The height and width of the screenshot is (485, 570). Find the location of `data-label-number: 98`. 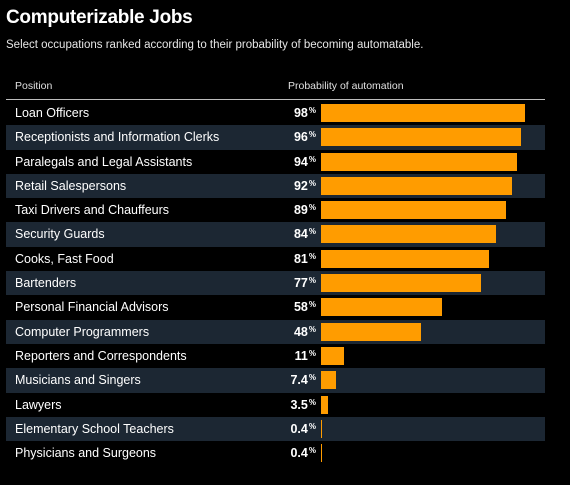

data-label-number: 98 is located at coordinates (300, 113).